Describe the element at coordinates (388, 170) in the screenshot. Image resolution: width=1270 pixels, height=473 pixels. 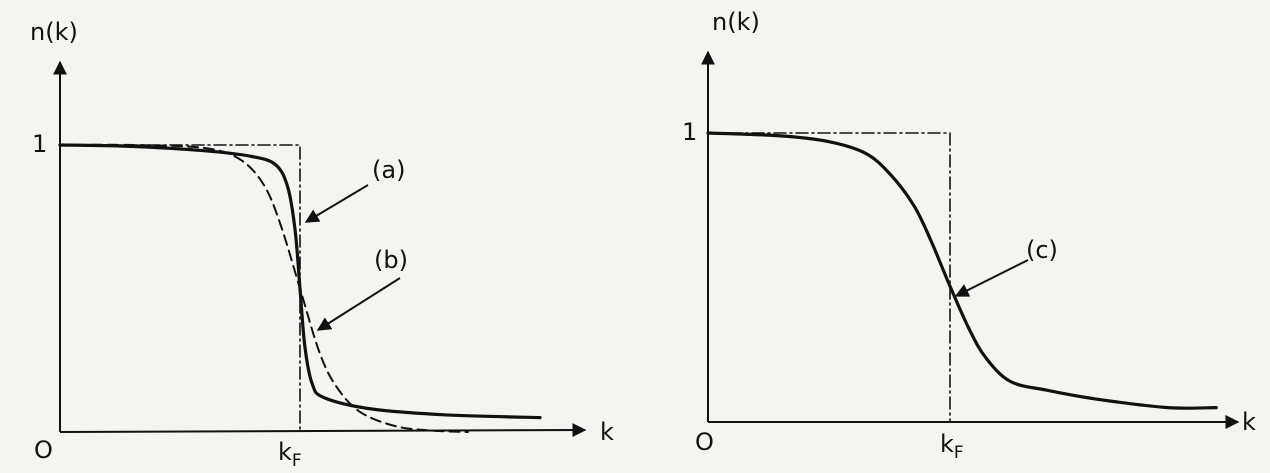
I see `left-label-a: (a)` at that location.